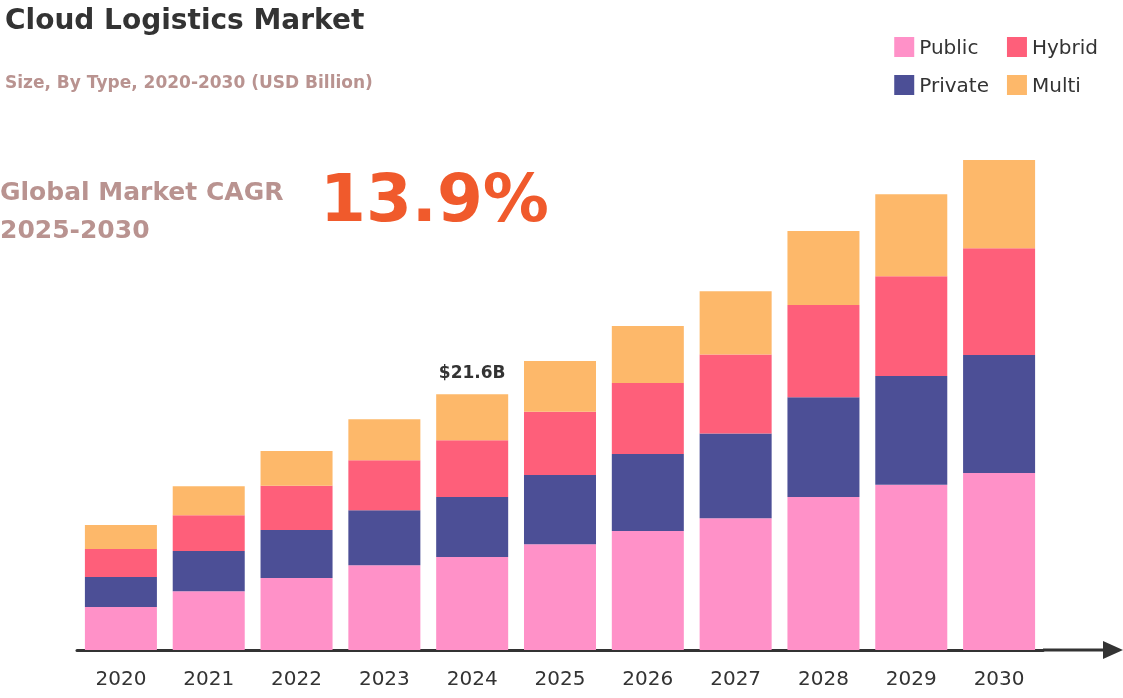 This screenshot has width=1123, height=698. I want to click on x-tick-label: 2026, so click(648, 678).